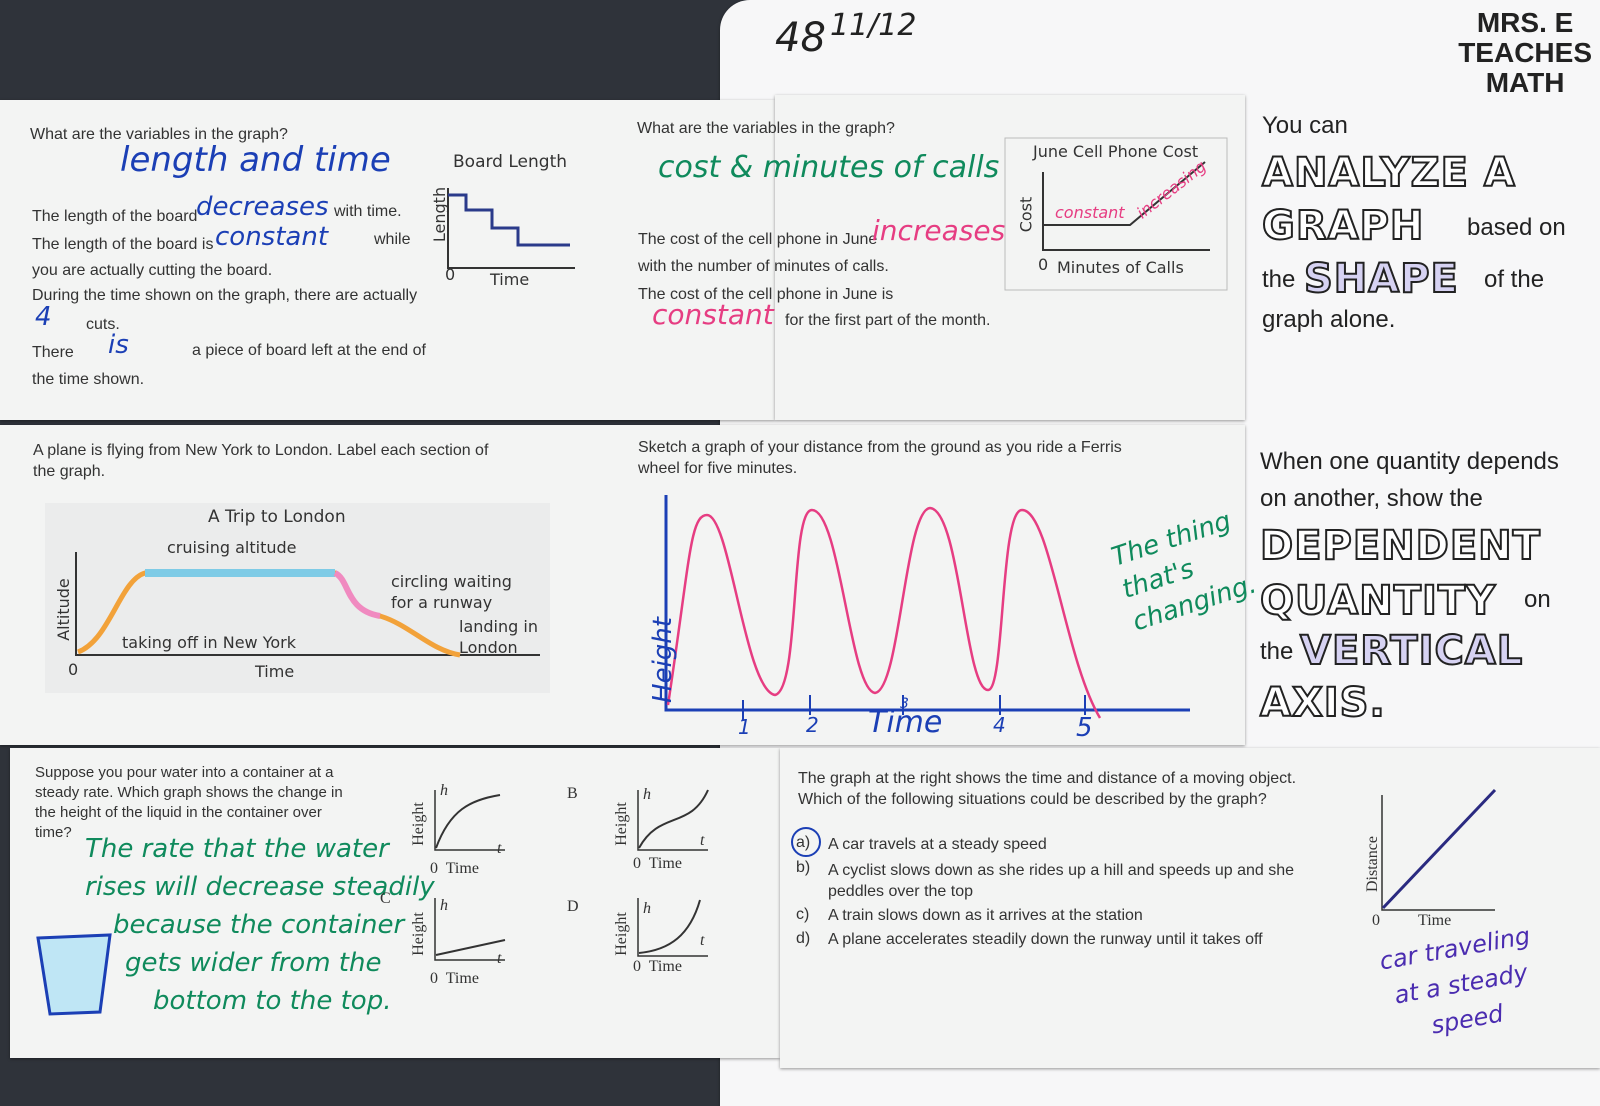  Describe the element at coordinates (1525, 22) in the screenshot. I see `brand-line: MRS. E` at that location.